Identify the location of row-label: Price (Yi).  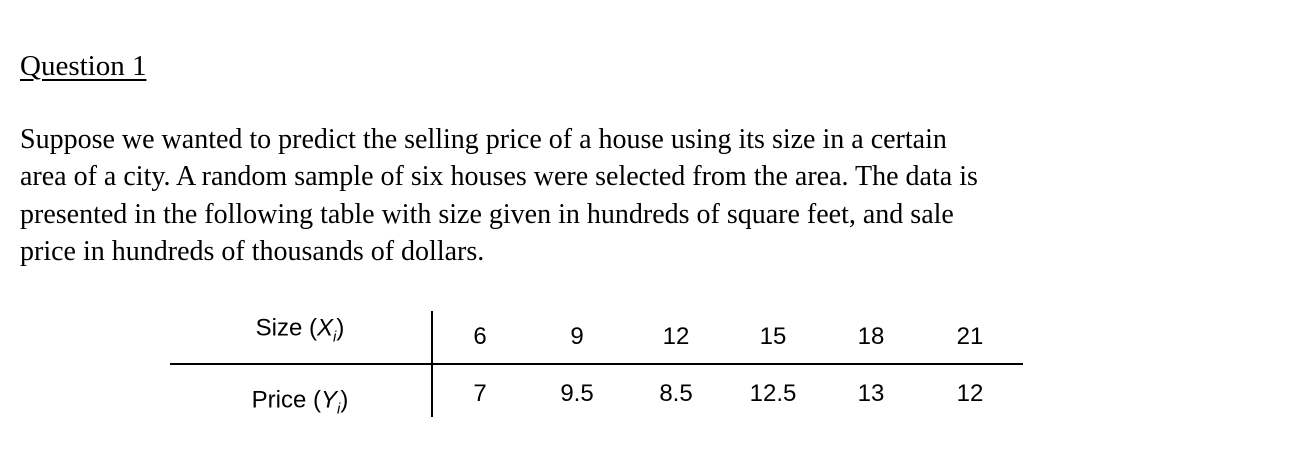
(300, 402).